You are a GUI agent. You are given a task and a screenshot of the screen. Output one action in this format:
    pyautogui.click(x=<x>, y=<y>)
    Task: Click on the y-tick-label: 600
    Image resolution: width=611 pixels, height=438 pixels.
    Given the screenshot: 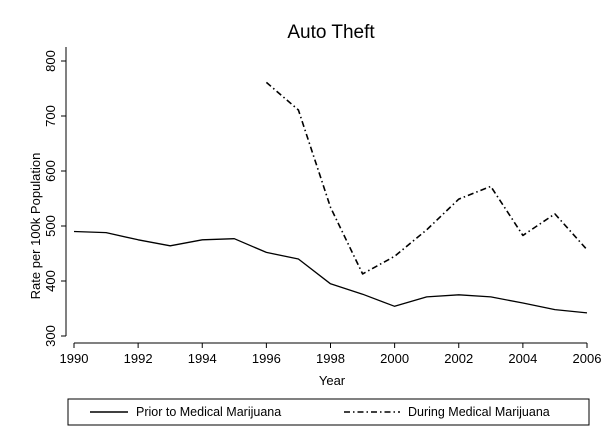 What is the action you would take?
    pyautogui.click(x=50, y=171)
    